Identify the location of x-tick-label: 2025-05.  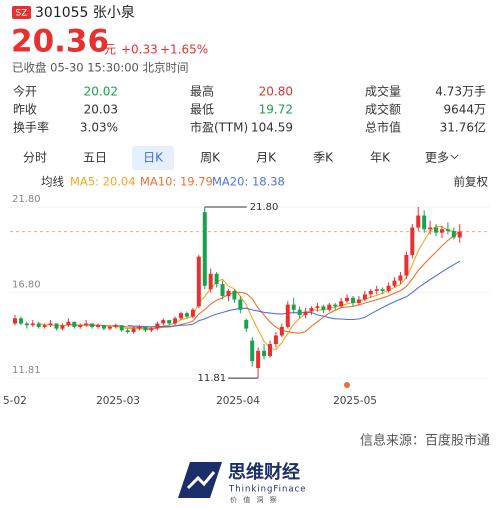
(355, 401).